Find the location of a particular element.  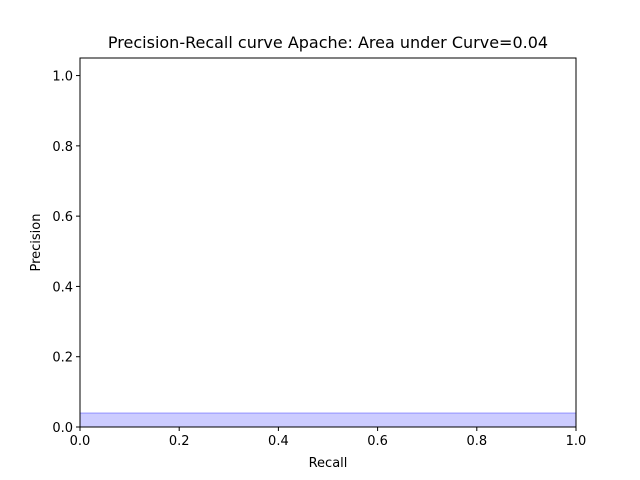

x-axis-label: Recall is located at coordinates (328, 463).